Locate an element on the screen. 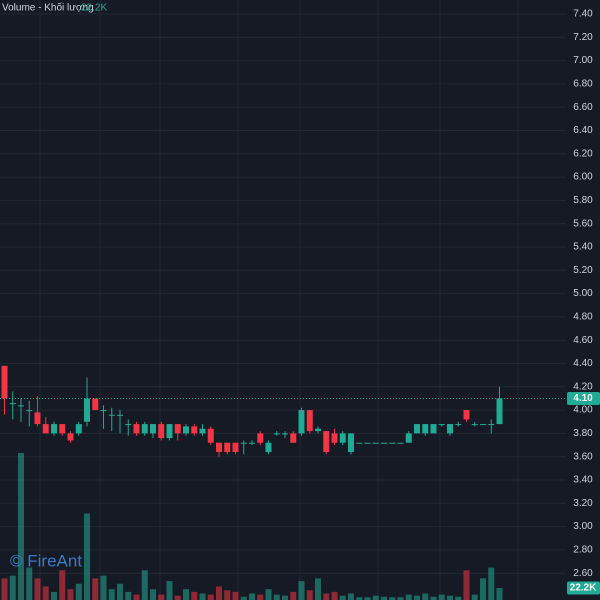  y-tick-label: 4.20 is located at coordinates (583, 386).